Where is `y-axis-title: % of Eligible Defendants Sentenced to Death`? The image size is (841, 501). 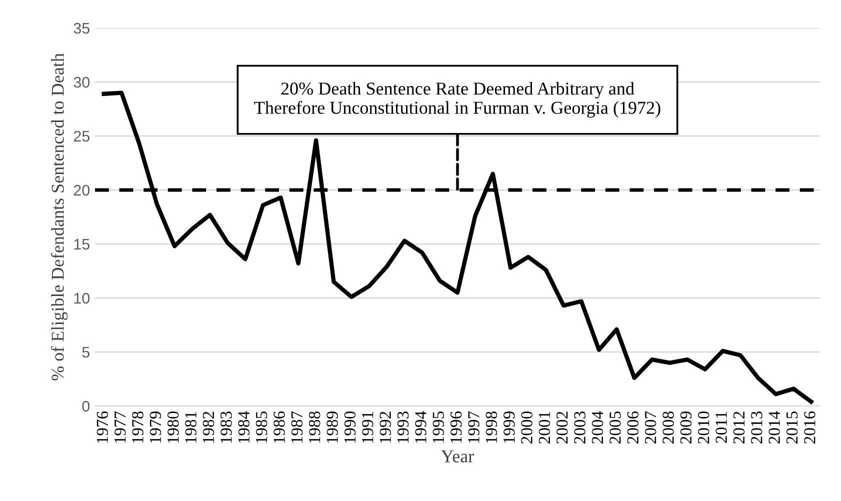 y-axis-title: % of Eligible Defendants Sentenced to Death is located at coordinates (59, 216).